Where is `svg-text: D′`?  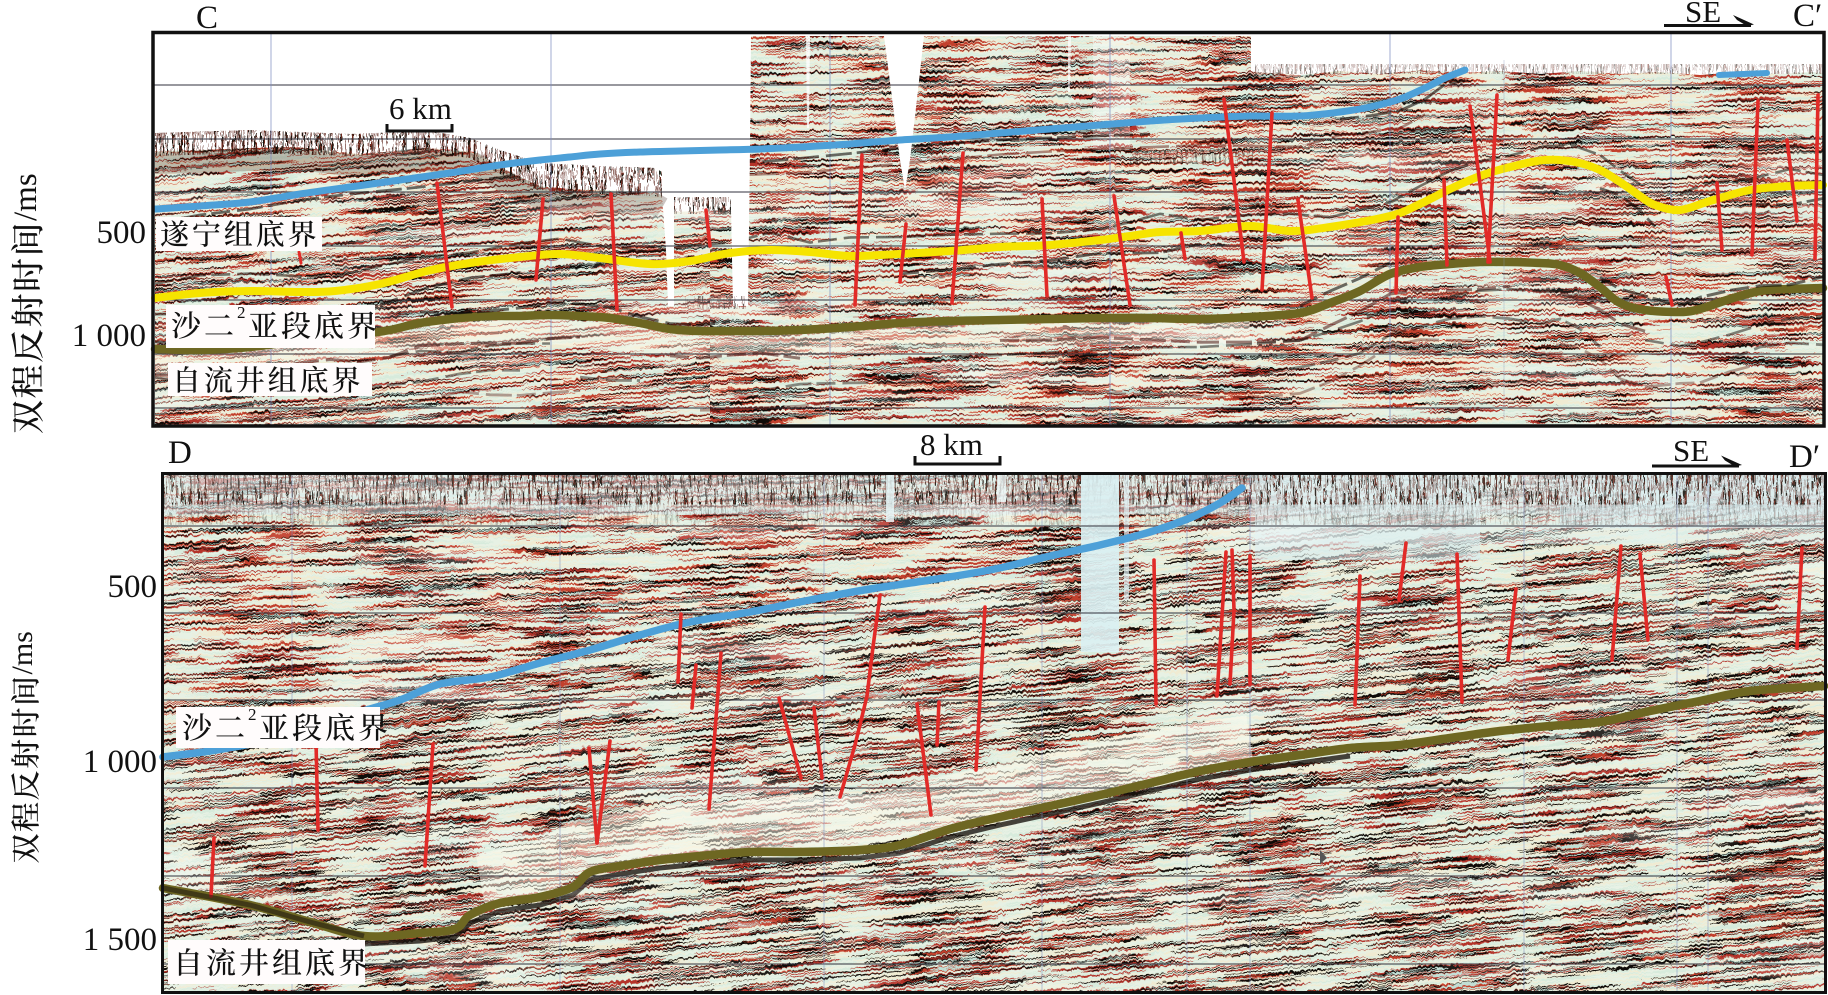 svg-text: D′ is located at coordinates (1804, 457).